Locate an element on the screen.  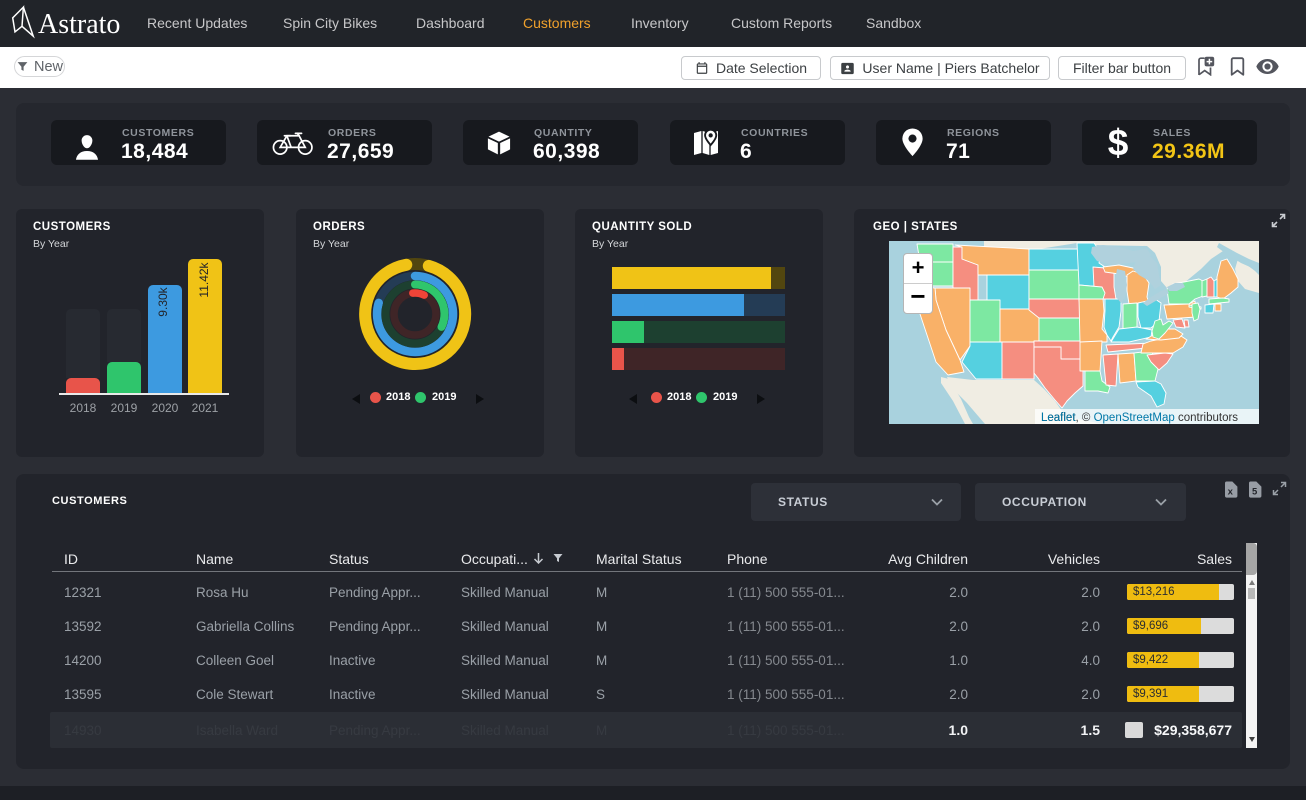
svg-text: 5 is located at coordinates (1255, 492).